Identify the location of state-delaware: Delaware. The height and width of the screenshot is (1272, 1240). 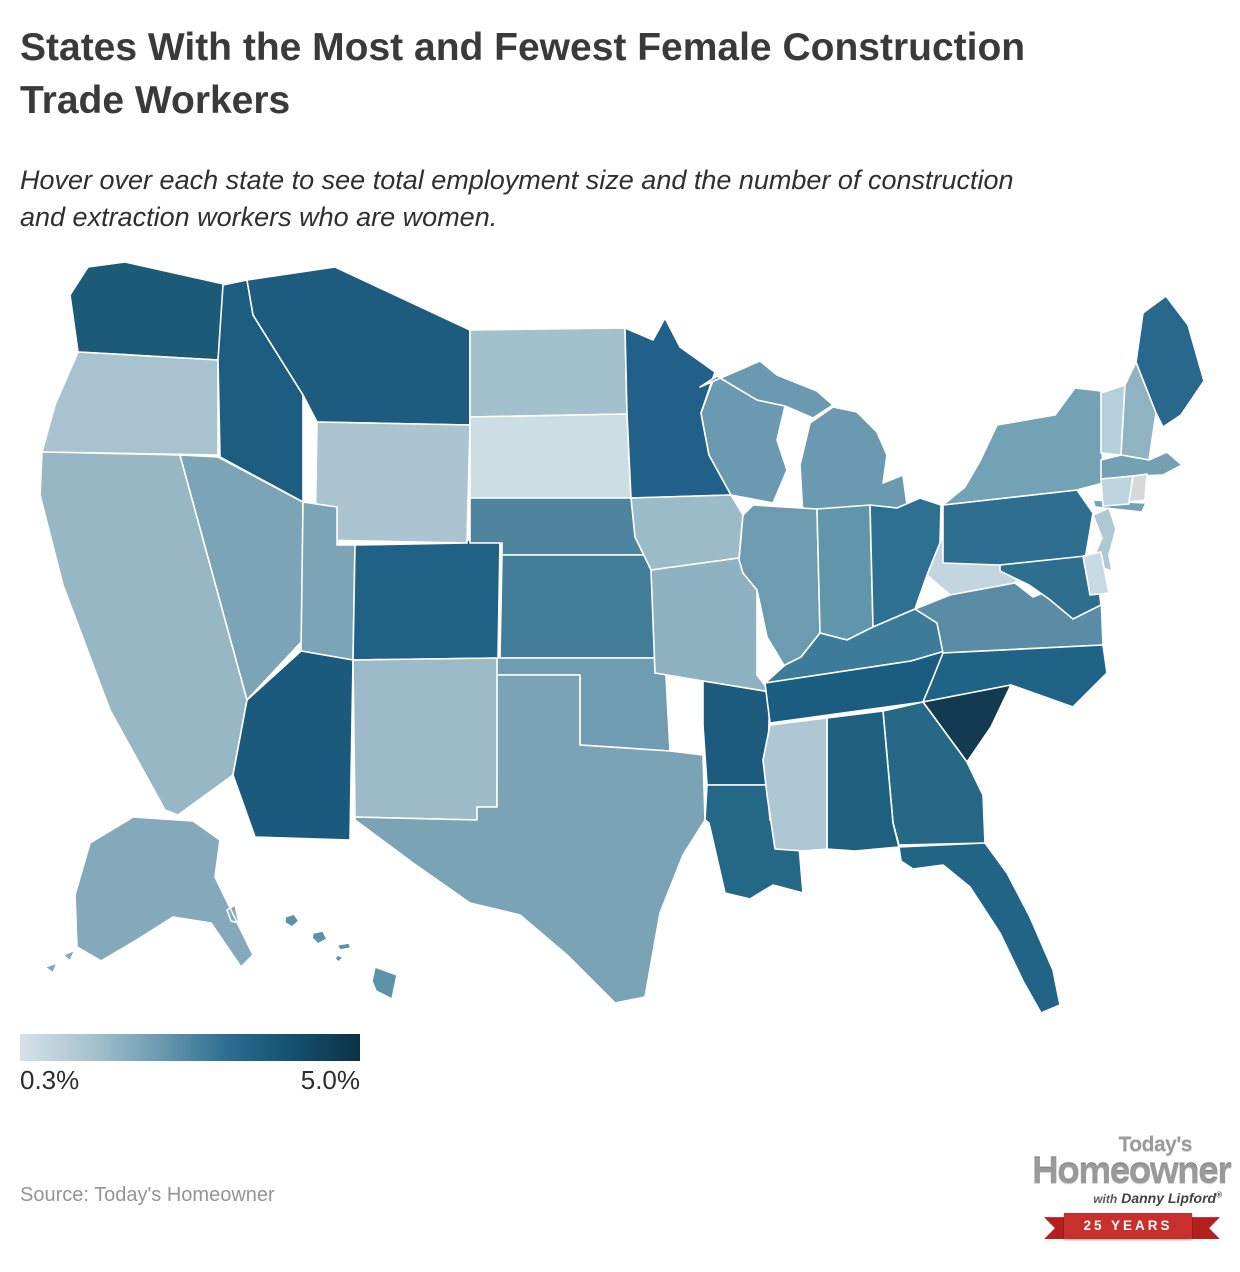
(1096, 573).